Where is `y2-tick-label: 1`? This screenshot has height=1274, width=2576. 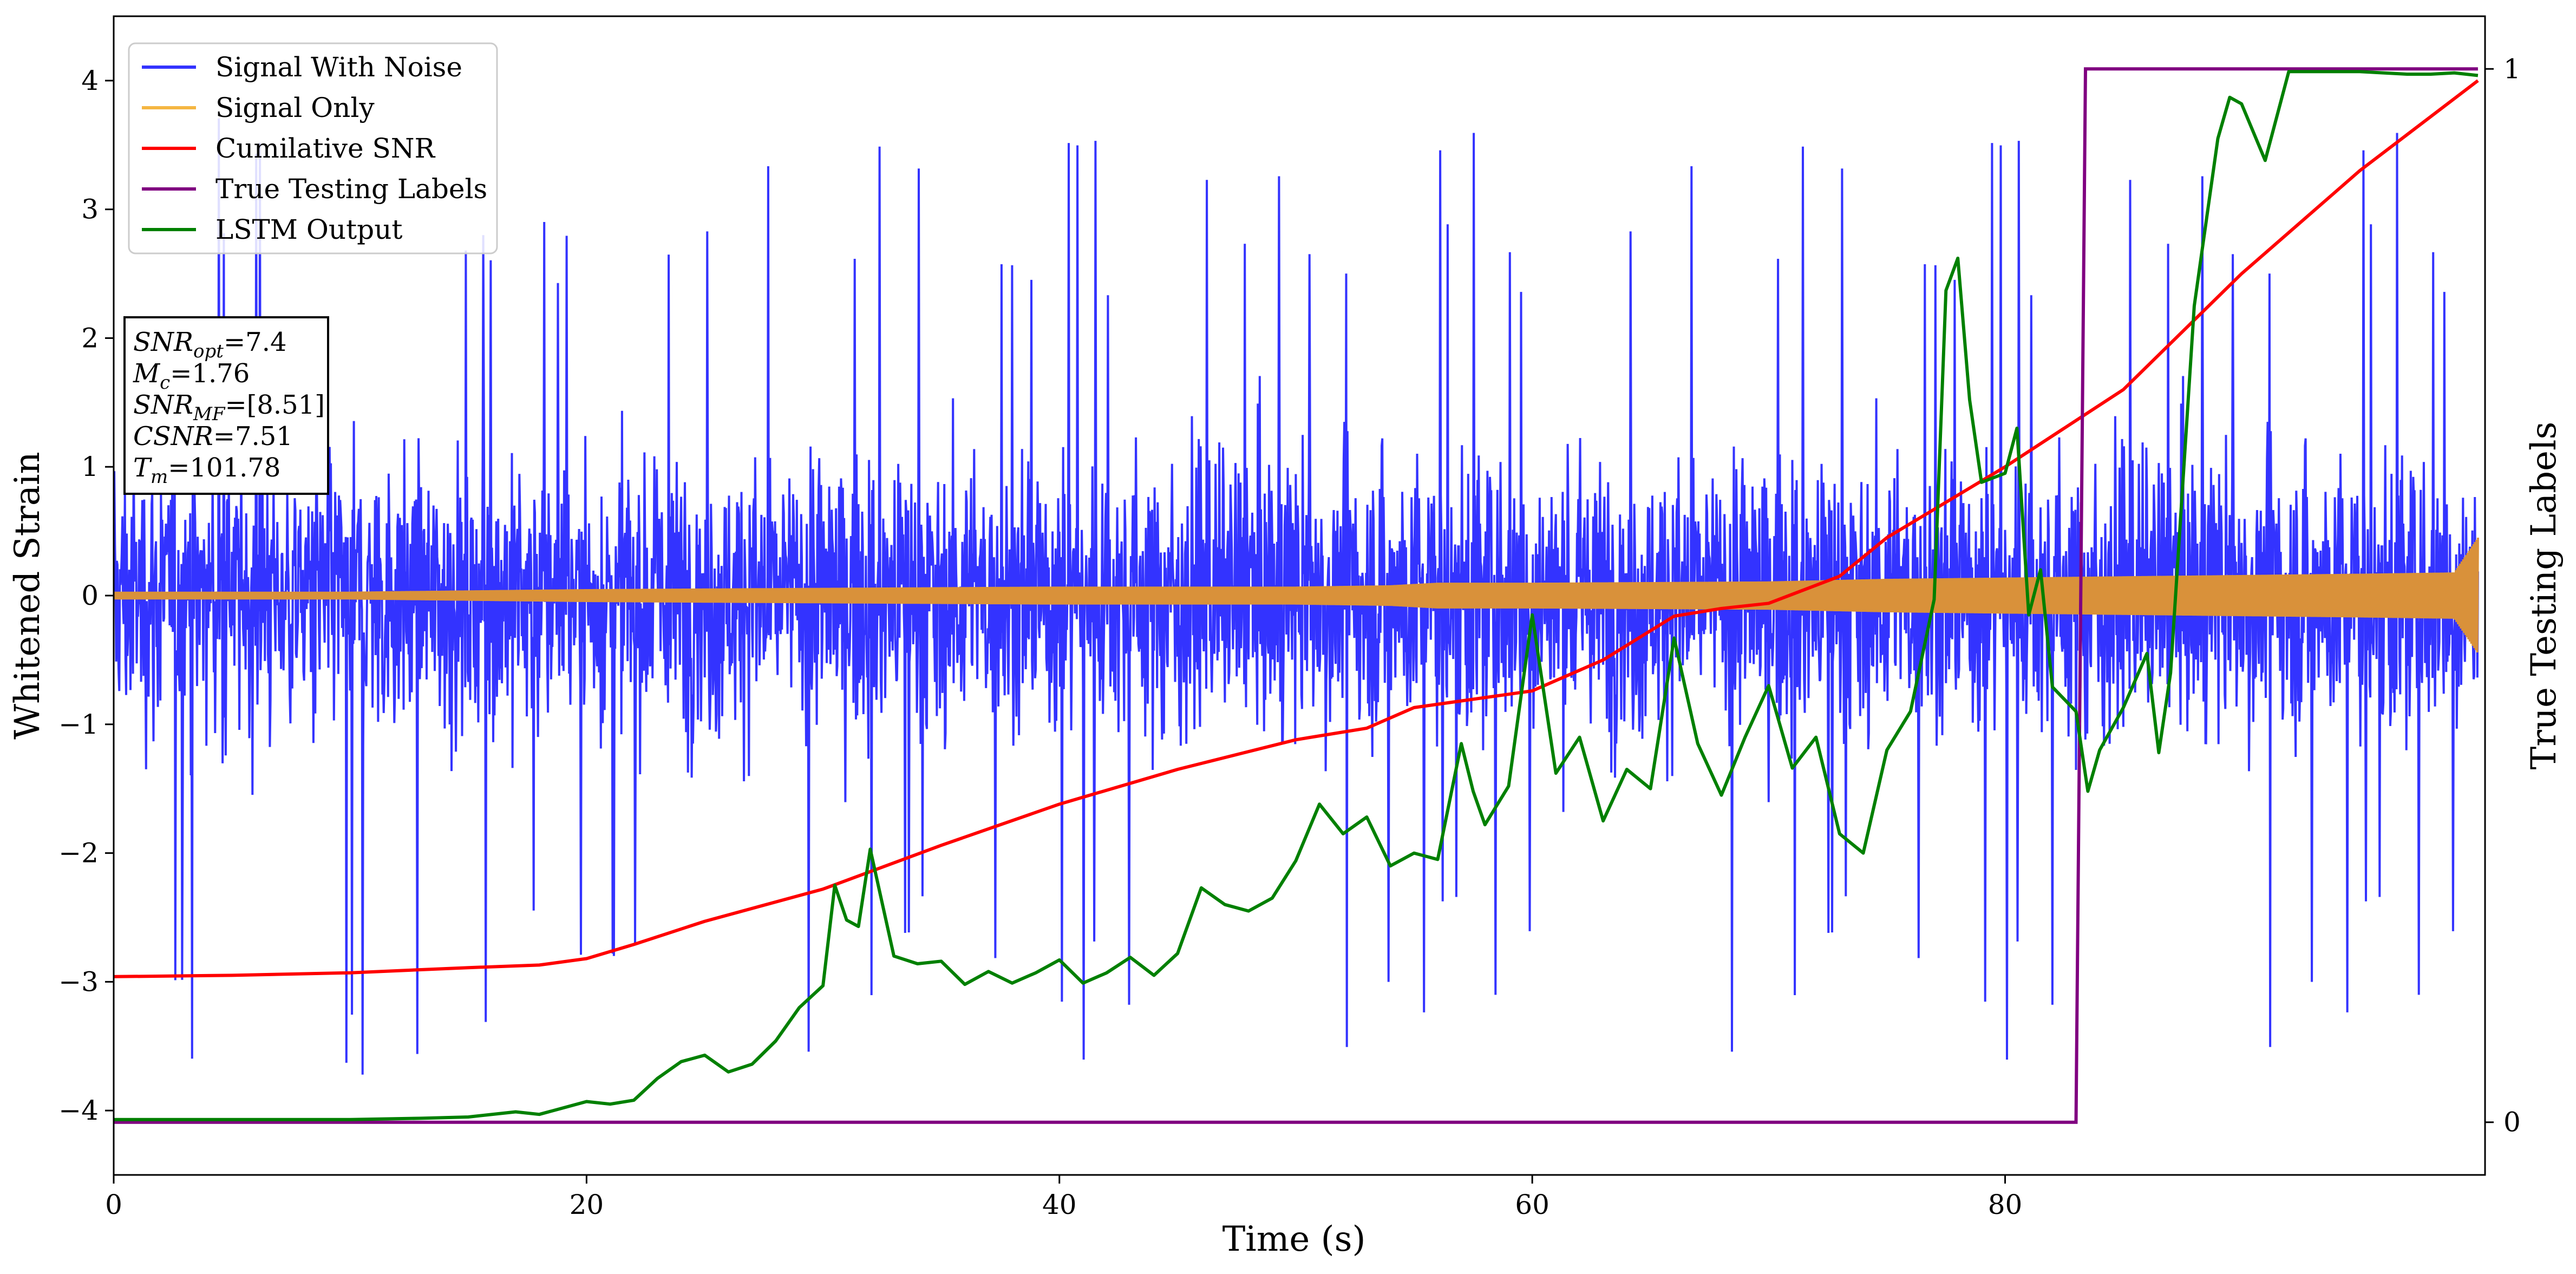 y2-tick-label: 1 is located at coordinates (2512, 68).